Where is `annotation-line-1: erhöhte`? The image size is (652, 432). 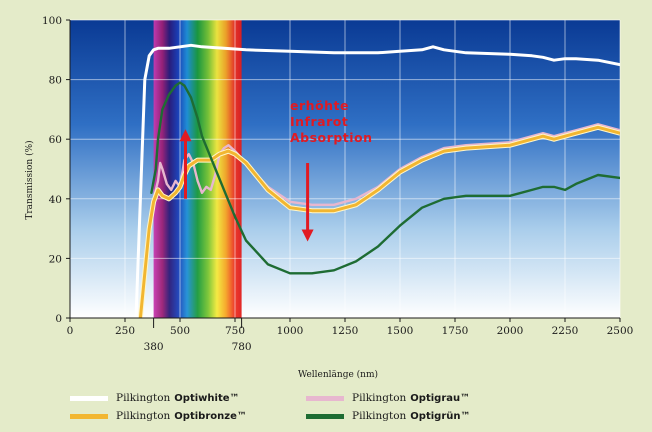
annotation-line-1: erhöhte is located at coordinates (319, 105).